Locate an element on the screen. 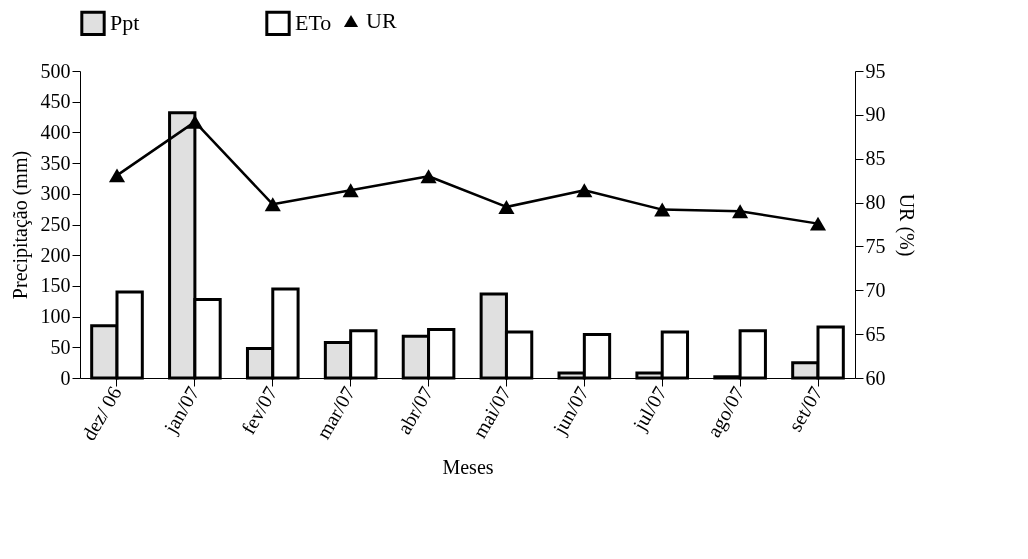  y2-tick-label: 80 is located at coordinates (875, 202).